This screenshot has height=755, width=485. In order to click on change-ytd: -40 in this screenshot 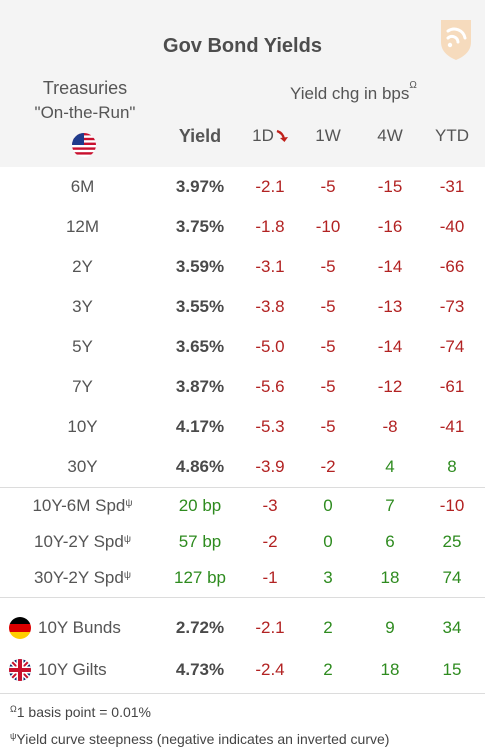, I will do `click(452, 226)`.